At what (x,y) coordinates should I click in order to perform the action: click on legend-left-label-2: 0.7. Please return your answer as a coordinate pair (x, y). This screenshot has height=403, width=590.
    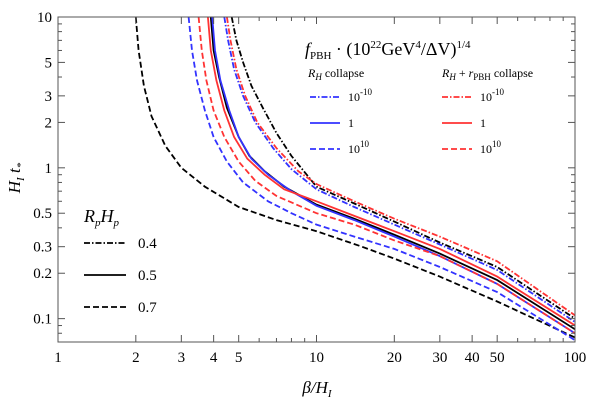
    Looking at the image, I should click on (147, 308).